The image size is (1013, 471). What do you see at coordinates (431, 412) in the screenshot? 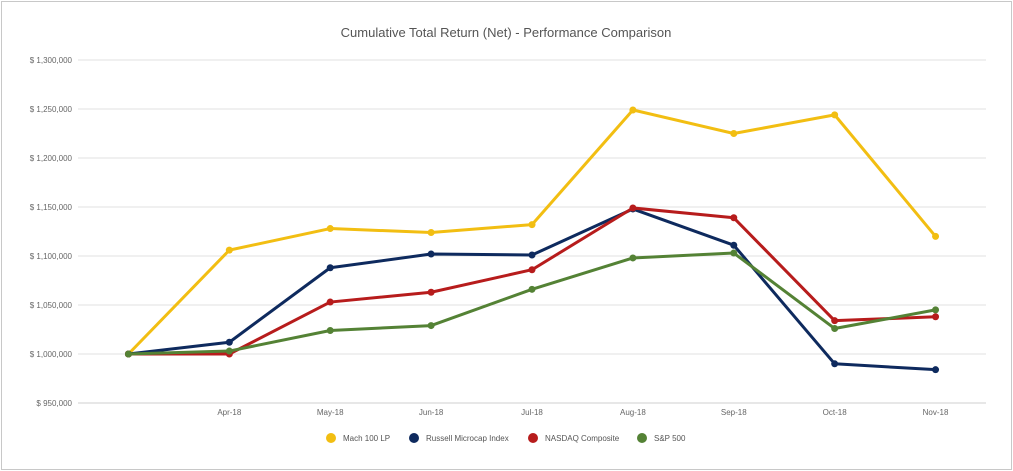
I see `x-tick-label: Jun-18` at bounding box center [431, 412].